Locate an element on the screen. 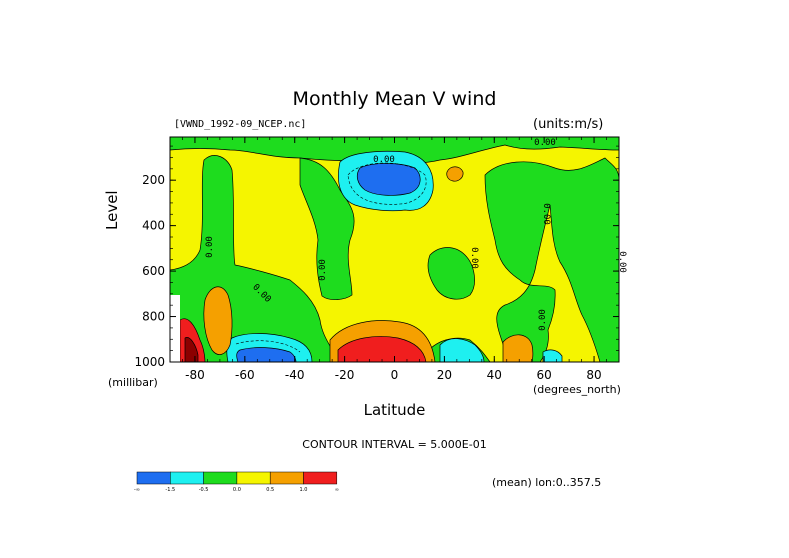 This screenshot has height=558, width=789. y-tick-label: 200 is located at coordinates (153, 180).